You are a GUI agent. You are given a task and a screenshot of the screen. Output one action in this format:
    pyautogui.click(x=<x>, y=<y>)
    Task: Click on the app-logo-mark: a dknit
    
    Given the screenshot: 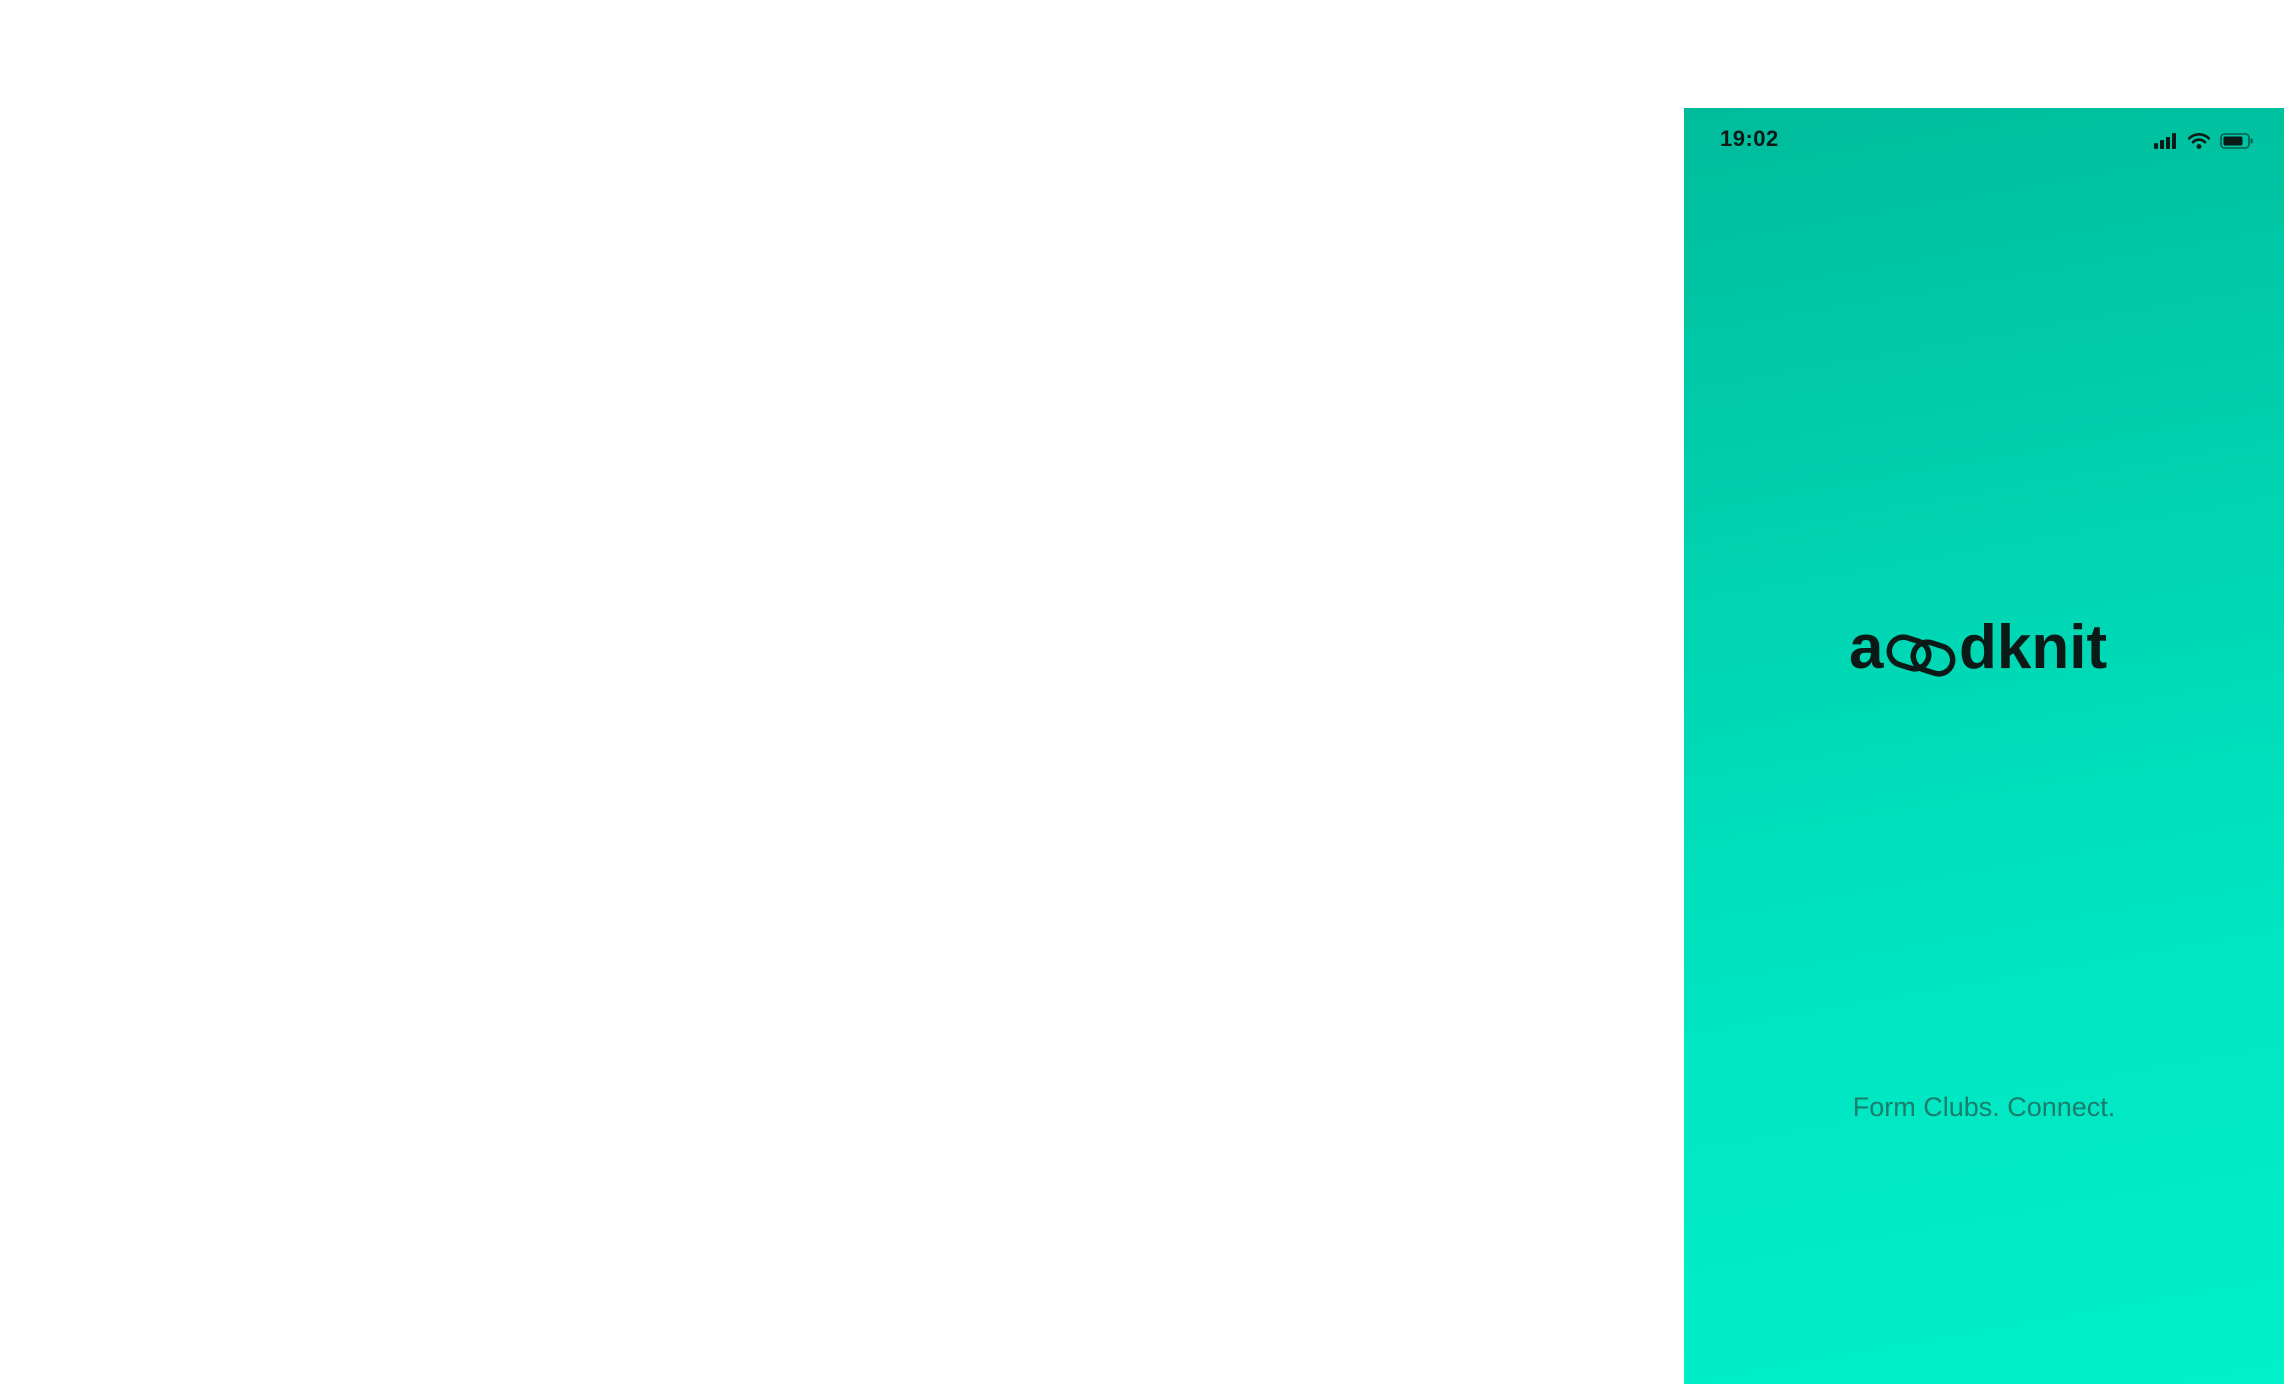 What is the action you would take?
    pyautogui.click(x=1978, y=650)
    